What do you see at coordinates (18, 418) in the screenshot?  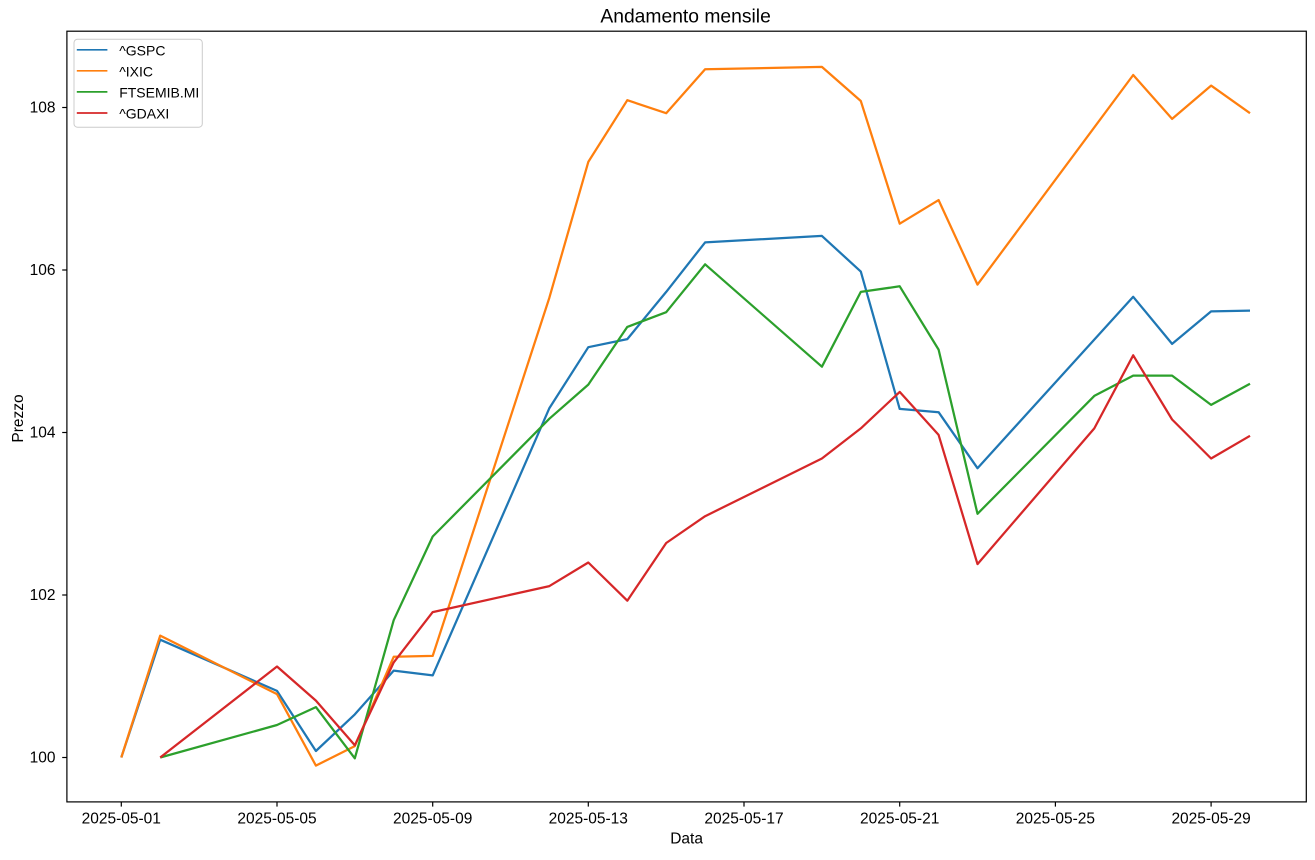 I see `svg-text: Prezzo` at bounding box center [18, 418].